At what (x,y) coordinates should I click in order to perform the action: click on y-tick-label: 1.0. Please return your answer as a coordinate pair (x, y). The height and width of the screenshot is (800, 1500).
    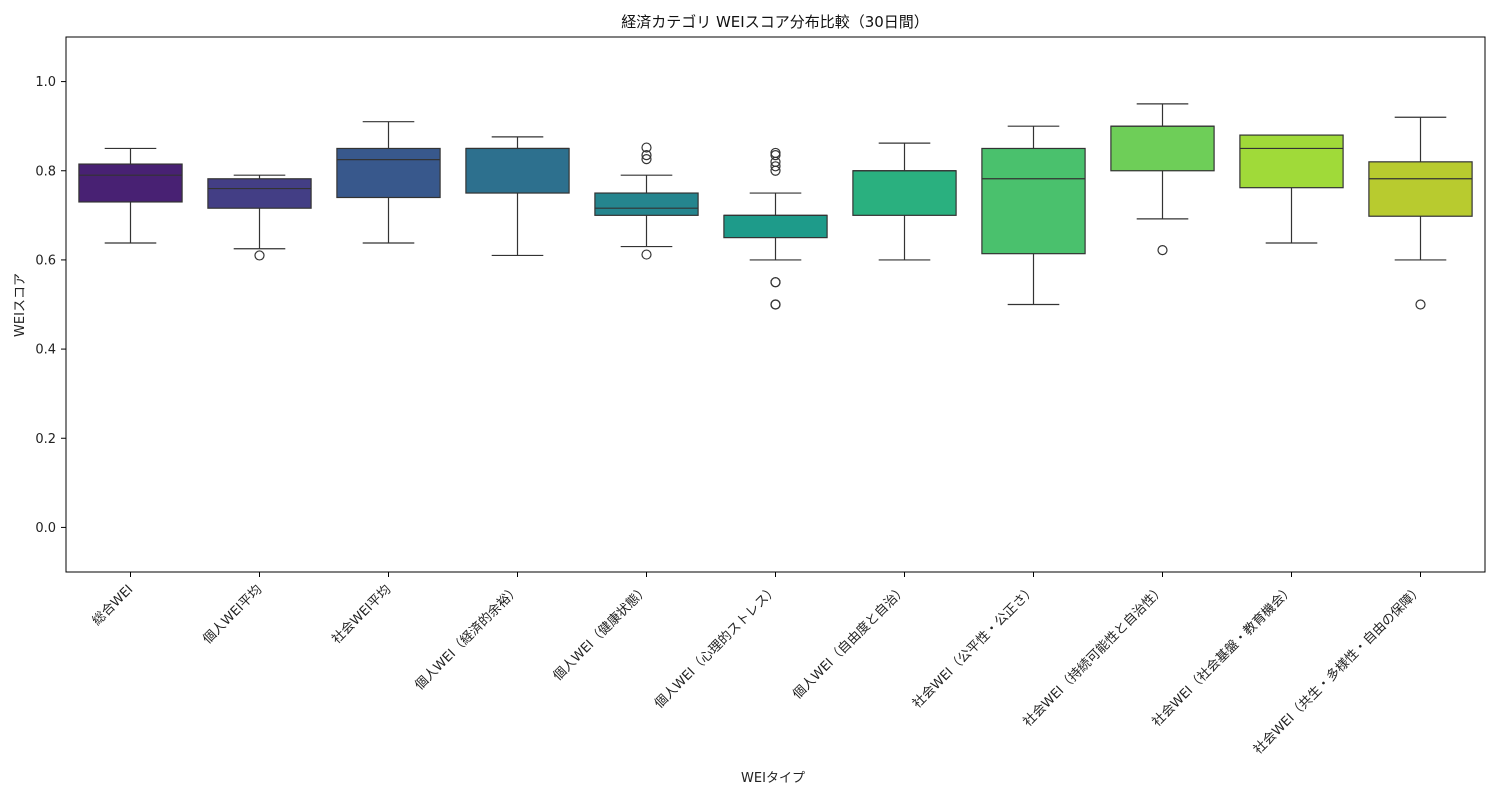
    Looking at the image, I should click on (45, 82).